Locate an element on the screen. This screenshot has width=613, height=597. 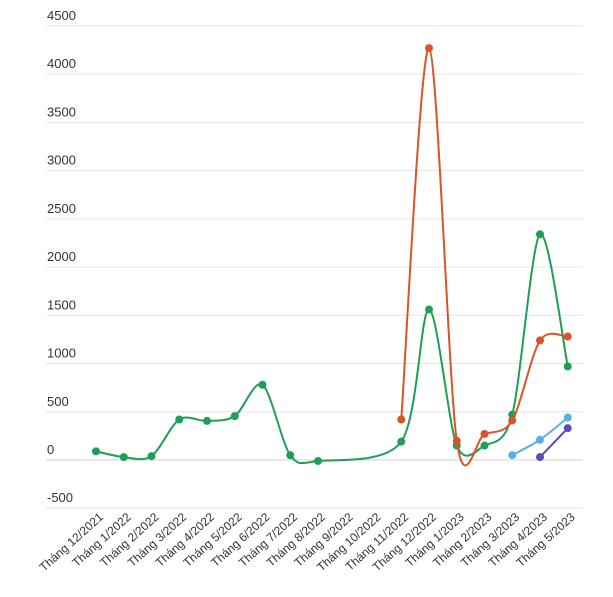
y-tick-label: 2500 is located at coordinates (61, 208).